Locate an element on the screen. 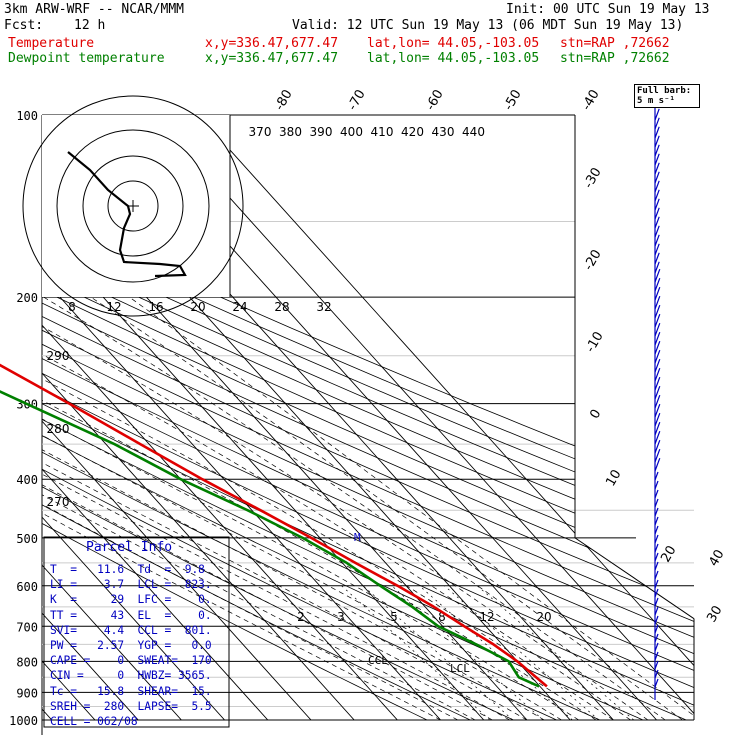 The height and width of the screenshot is (740, 740). theta-label: 400 is located at coordinates (351, 132).